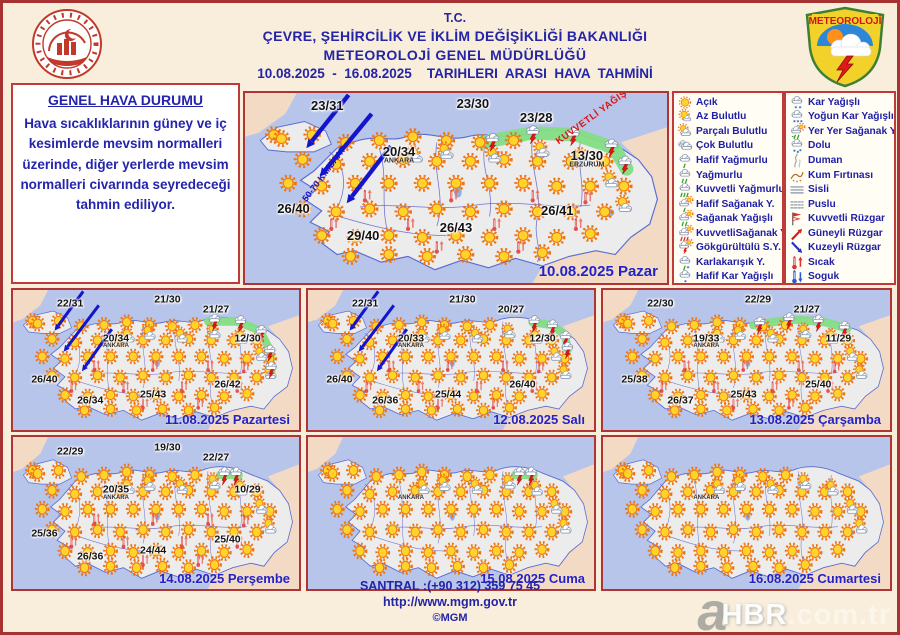 The height and width of the screenshot is (635, 900). Describe the element at coordinates (125, 100) in the screenshot. I see `general-situation-title: GENEL HAVA DURUMU` at that location.